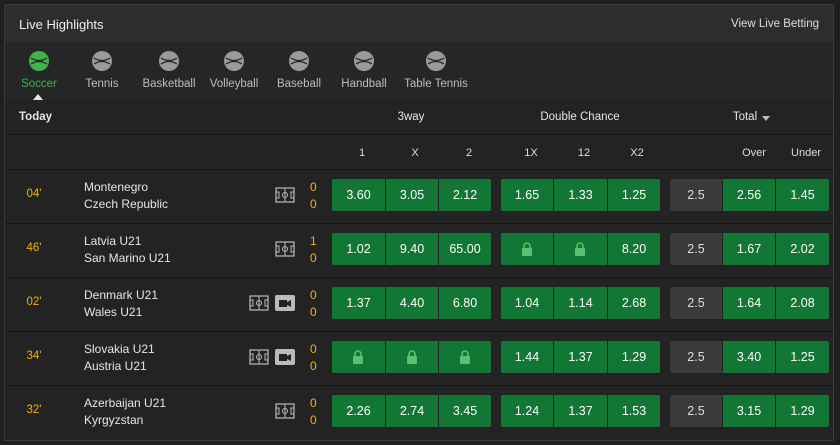 The image size is (840, 445). What do you see at coordinates (465, 249) in the screenshot?
I see `odds-cell: 65.00` at bounding box center [465, 249].